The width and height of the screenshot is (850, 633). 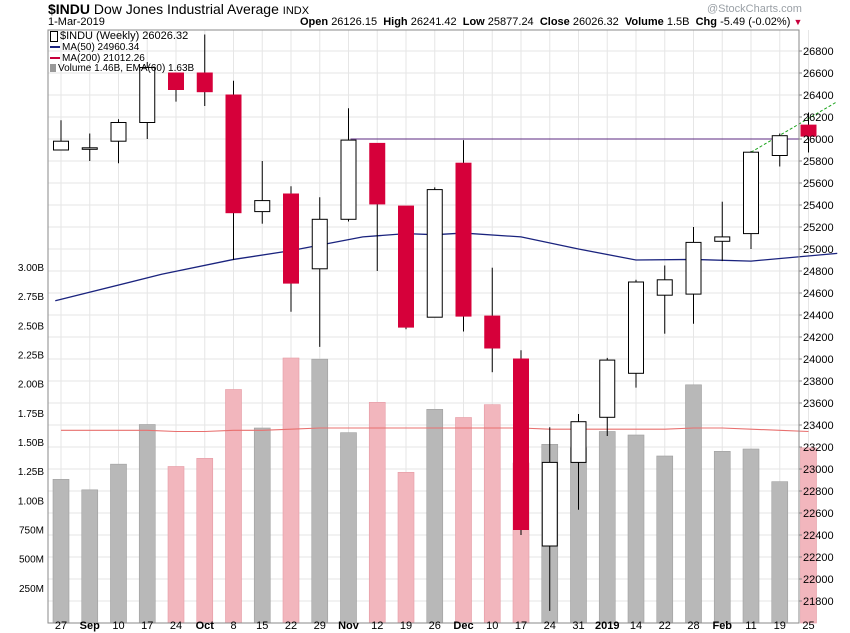 What do you see at coordinates (126, 68) in the screenshot?
I see `legend-volume-label: Volume 1.46B, EMA(60) 1.63B` at bounding box center [126, 68].